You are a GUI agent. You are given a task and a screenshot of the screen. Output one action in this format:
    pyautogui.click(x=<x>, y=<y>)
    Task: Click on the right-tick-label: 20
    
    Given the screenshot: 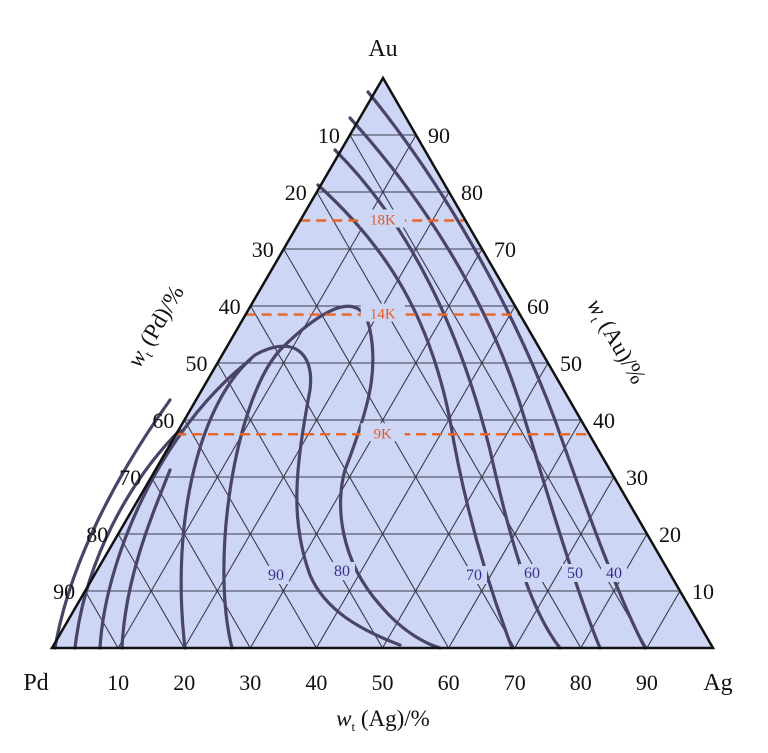 What is the action you would take?
    pyautogui.click(x=670, y=534)
    